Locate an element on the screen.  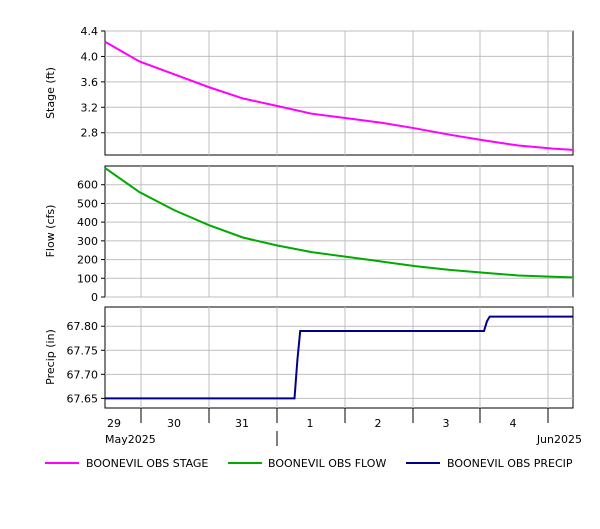
y-tick-label: 3.2 is located at coordinates (90, 107).